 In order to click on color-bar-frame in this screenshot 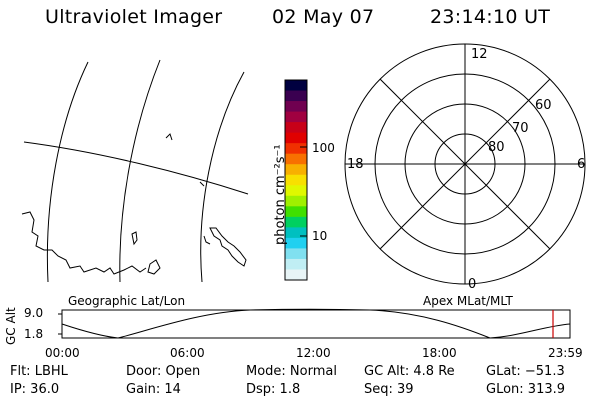, I will do `click(296, 180)`.